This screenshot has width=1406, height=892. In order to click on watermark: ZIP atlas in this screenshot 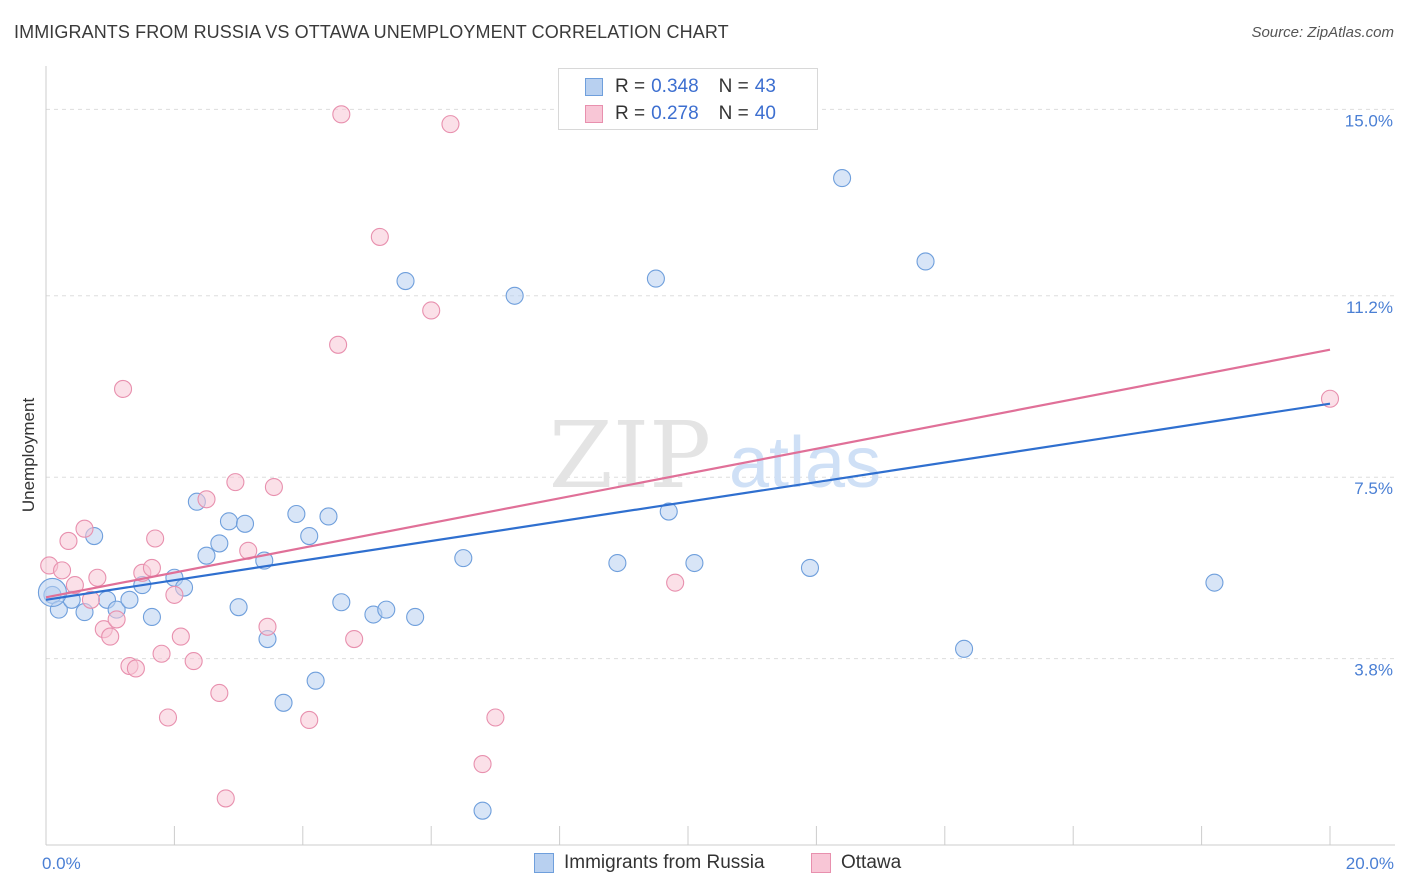, I will do `click(715, 455)`.